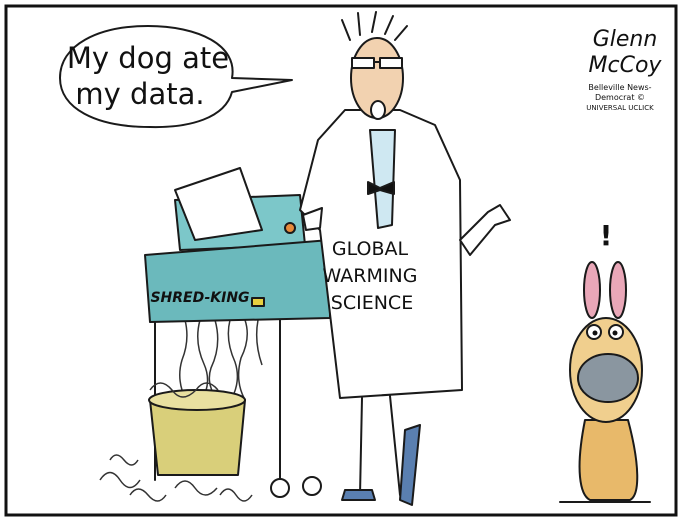  Describe the element at coordinates (197, 432) in the screenshot. I see `waste-basket` at that location.